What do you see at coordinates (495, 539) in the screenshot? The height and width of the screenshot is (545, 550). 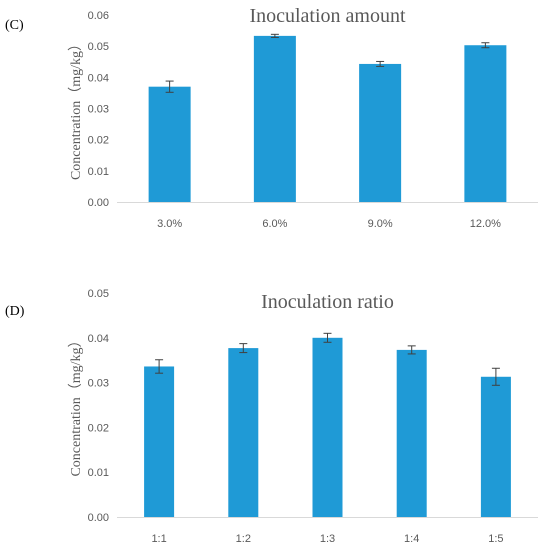 I see `x-tick-label: 1:5` at bounding box center [495, 539].